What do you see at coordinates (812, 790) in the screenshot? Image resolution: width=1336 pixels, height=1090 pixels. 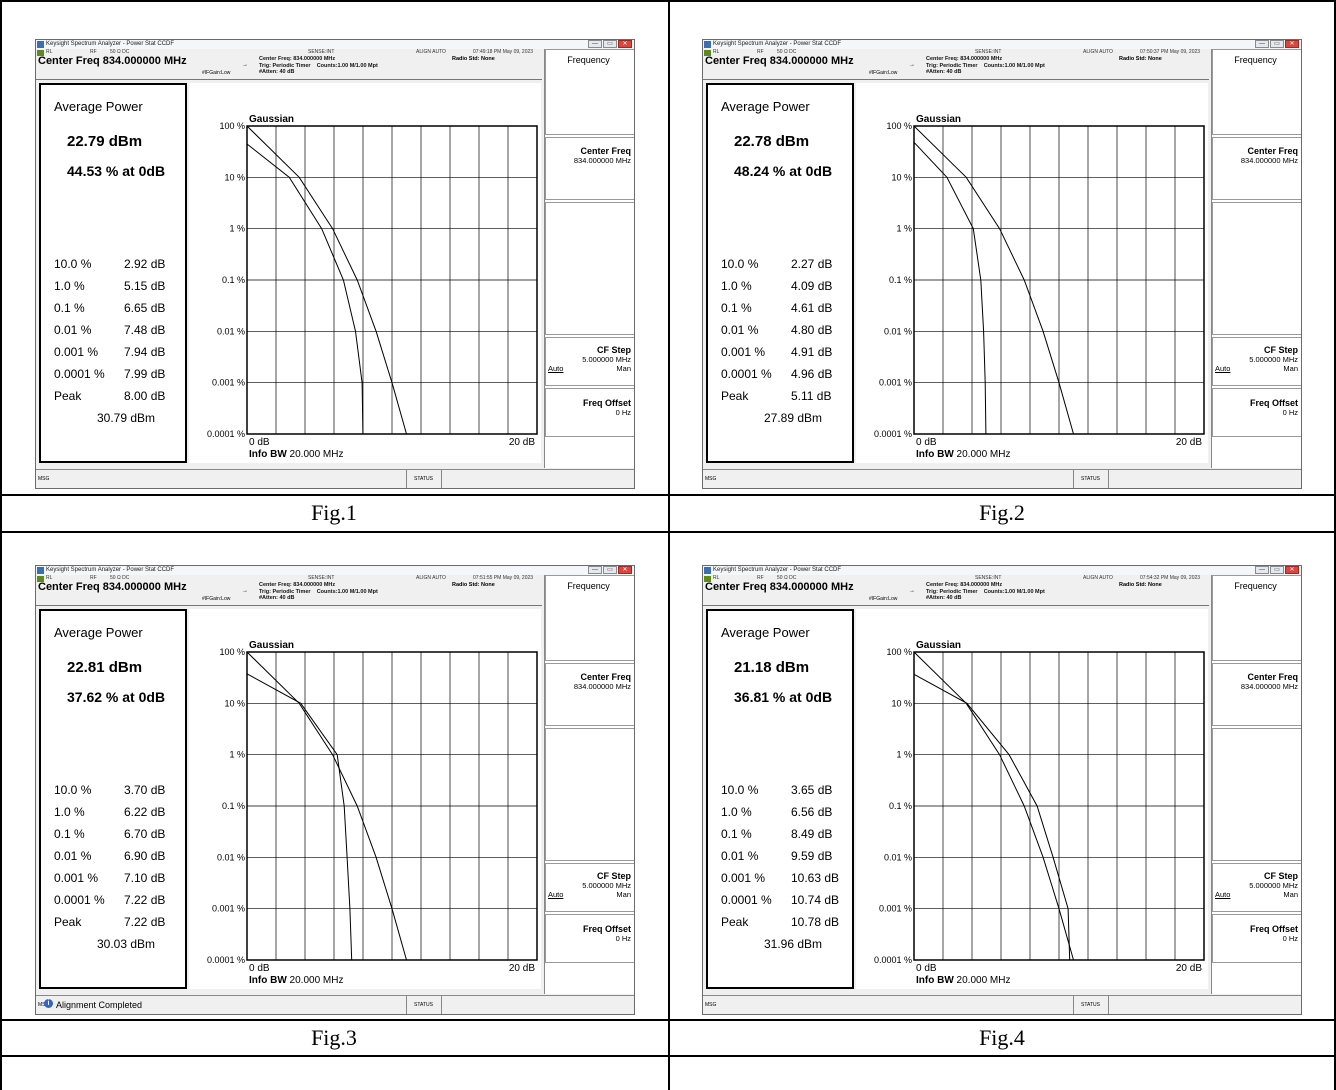 I see `ccdf-stat-value: 3.65 dB` at bounding box center [812, 790].